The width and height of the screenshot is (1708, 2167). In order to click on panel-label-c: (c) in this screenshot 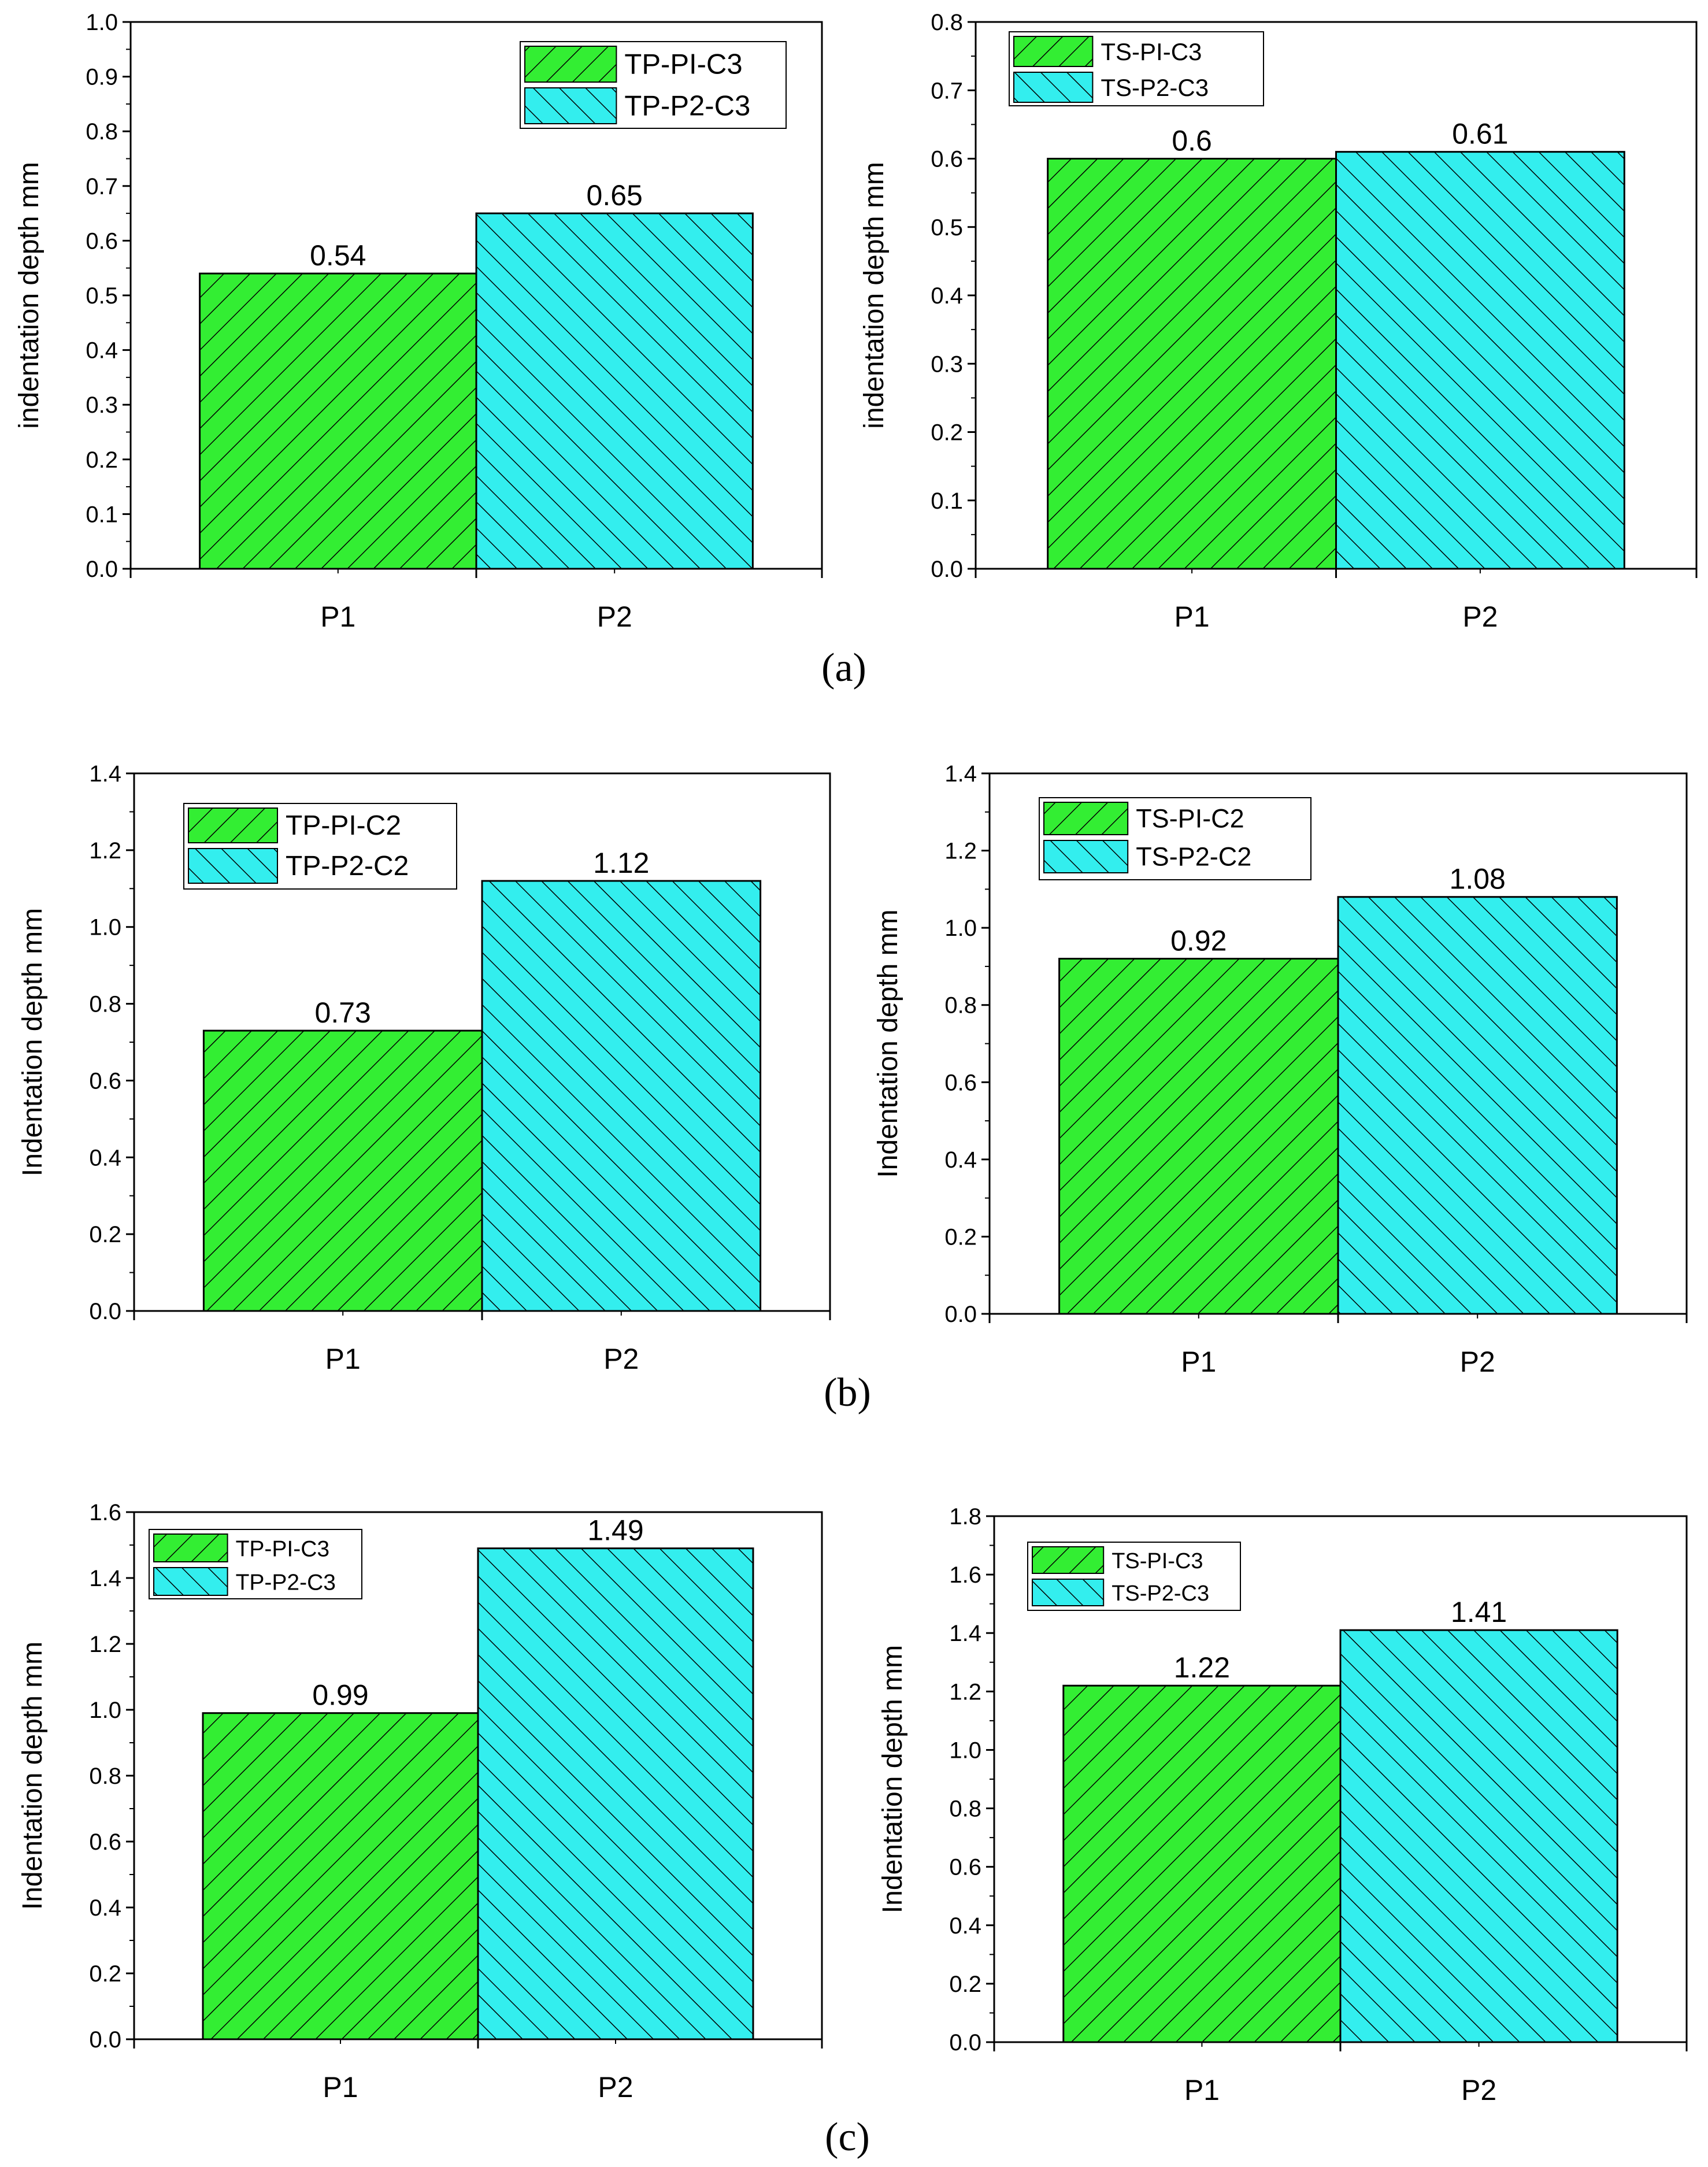, I will do `click(847, 2137)`.